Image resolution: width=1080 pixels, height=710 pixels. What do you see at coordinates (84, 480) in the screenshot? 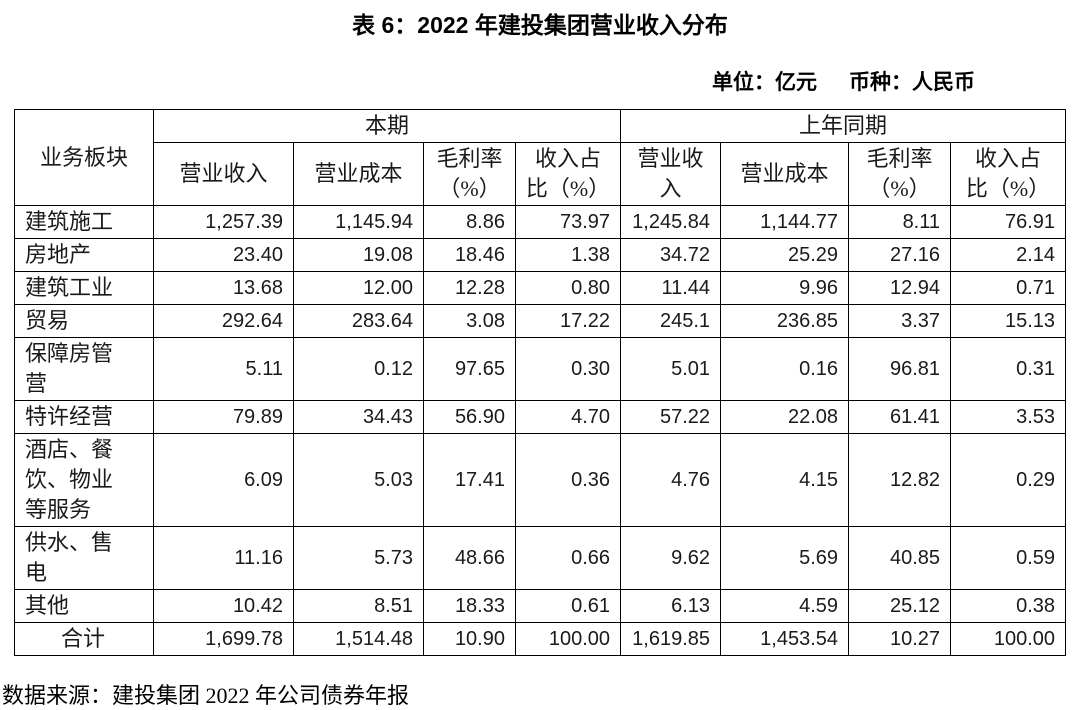
I see `row-label: 酒店、餐 饮、物业 等服务` at bounding box center [84, 480].